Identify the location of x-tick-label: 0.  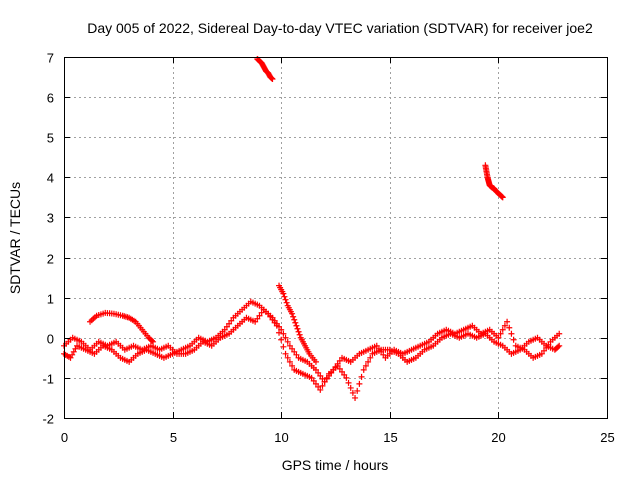
(64, 437).